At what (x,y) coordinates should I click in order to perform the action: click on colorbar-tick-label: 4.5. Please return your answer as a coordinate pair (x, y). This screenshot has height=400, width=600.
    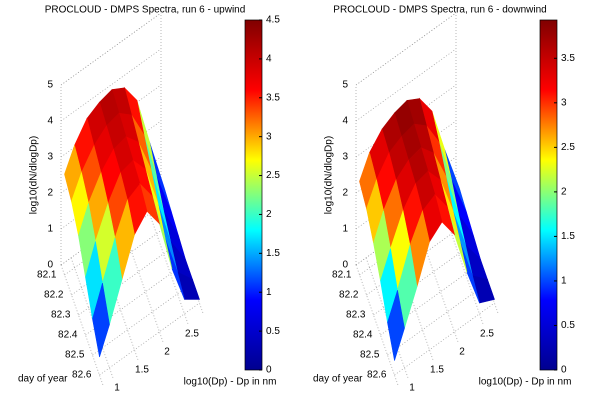
    Looking at the image, I should click on (273, 20).